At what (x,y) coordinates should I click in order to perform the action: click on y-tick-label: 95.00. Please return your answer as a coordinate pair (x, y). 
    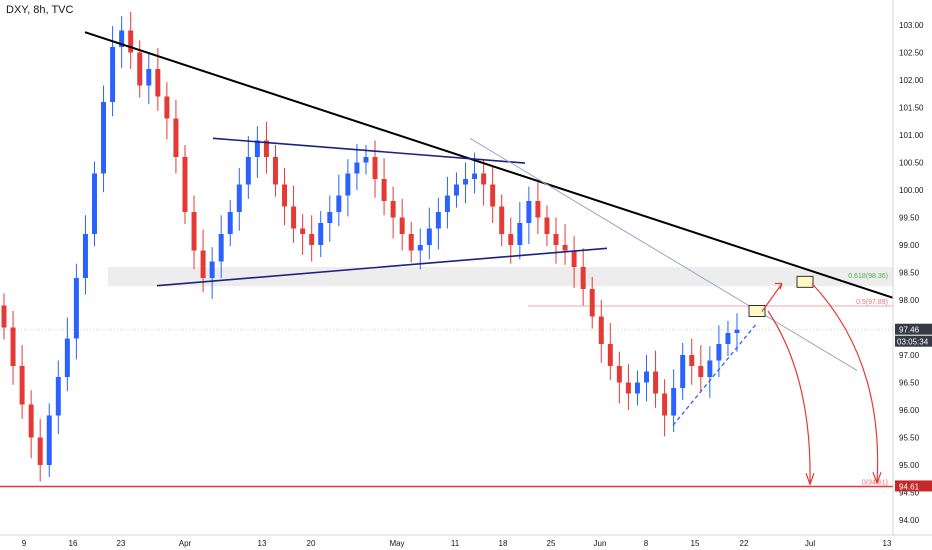
    Looking at the image, I should click on (909, 465).